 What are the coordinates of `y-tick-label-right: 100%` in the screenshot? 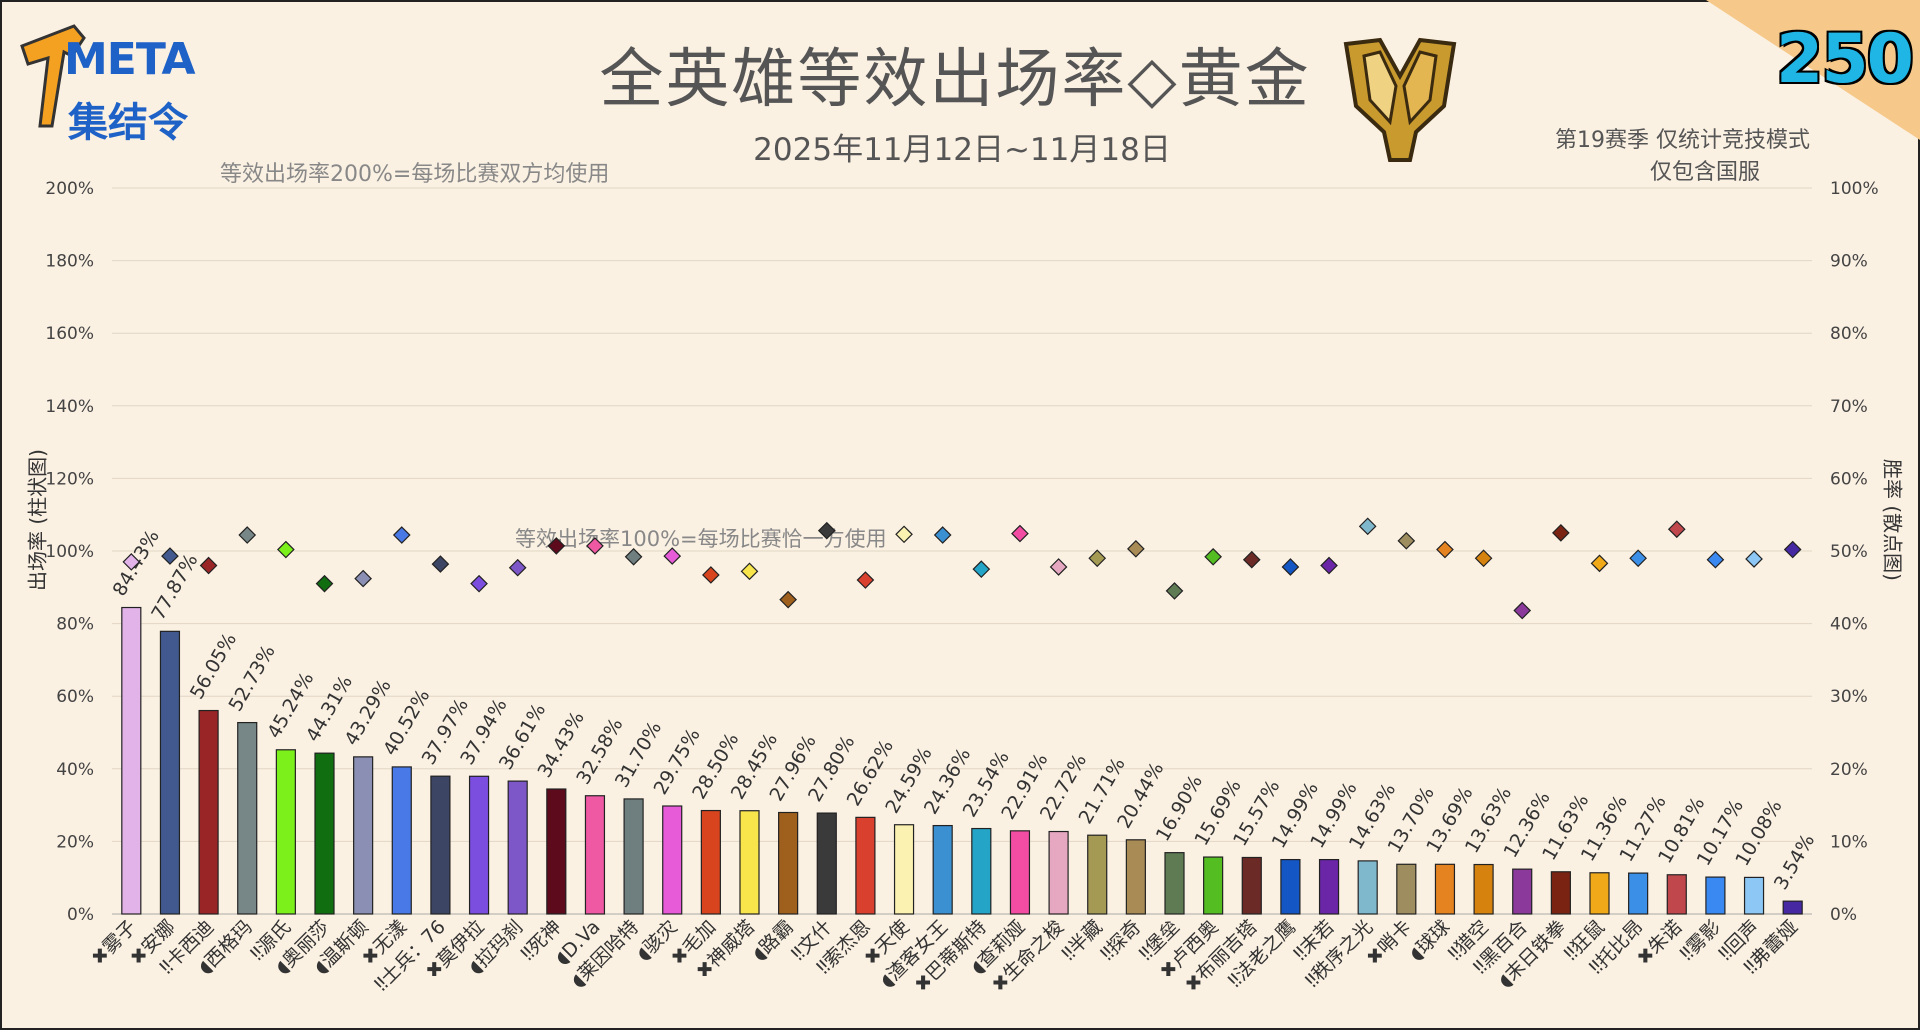 It's located at (1854, 189).